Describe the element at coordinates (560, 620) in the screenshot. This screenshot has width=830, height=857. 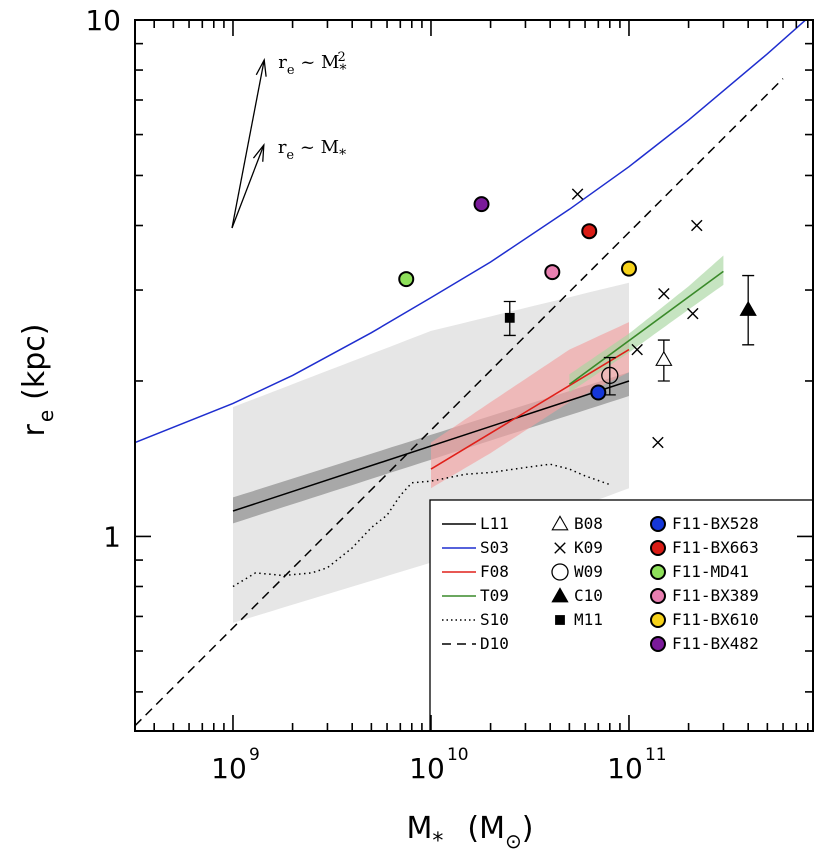
I see `legend-m11-symbol` at that location.